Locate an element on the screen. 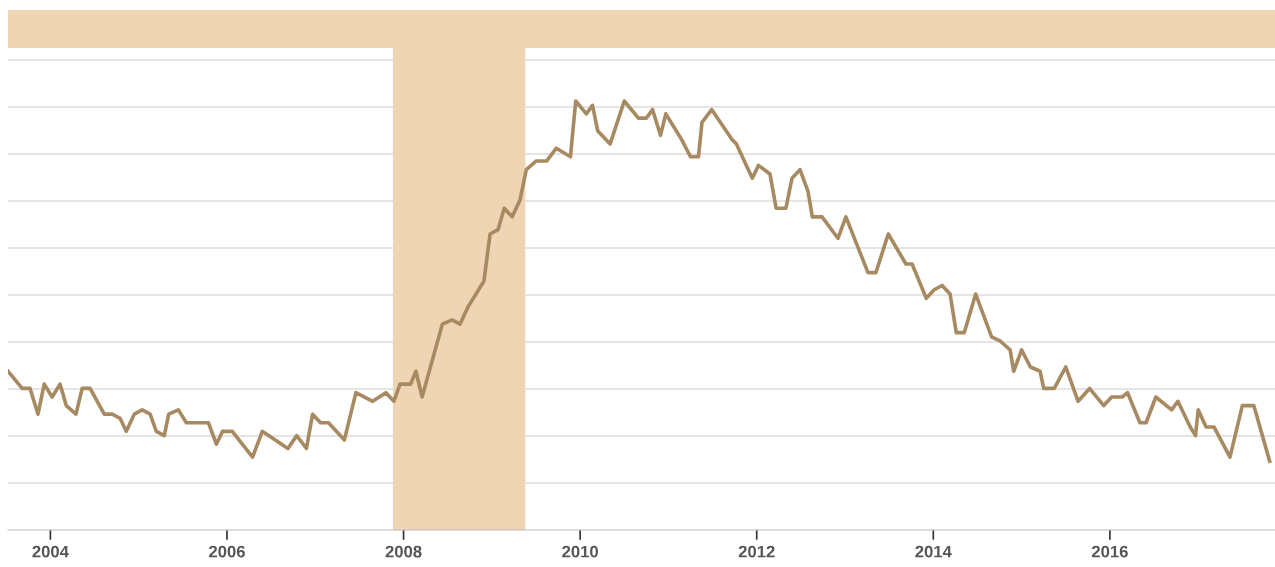 The height and width of the screenshot is (567, 1275). x-tick-label: 2016 is located at coordinates (1109, 551).